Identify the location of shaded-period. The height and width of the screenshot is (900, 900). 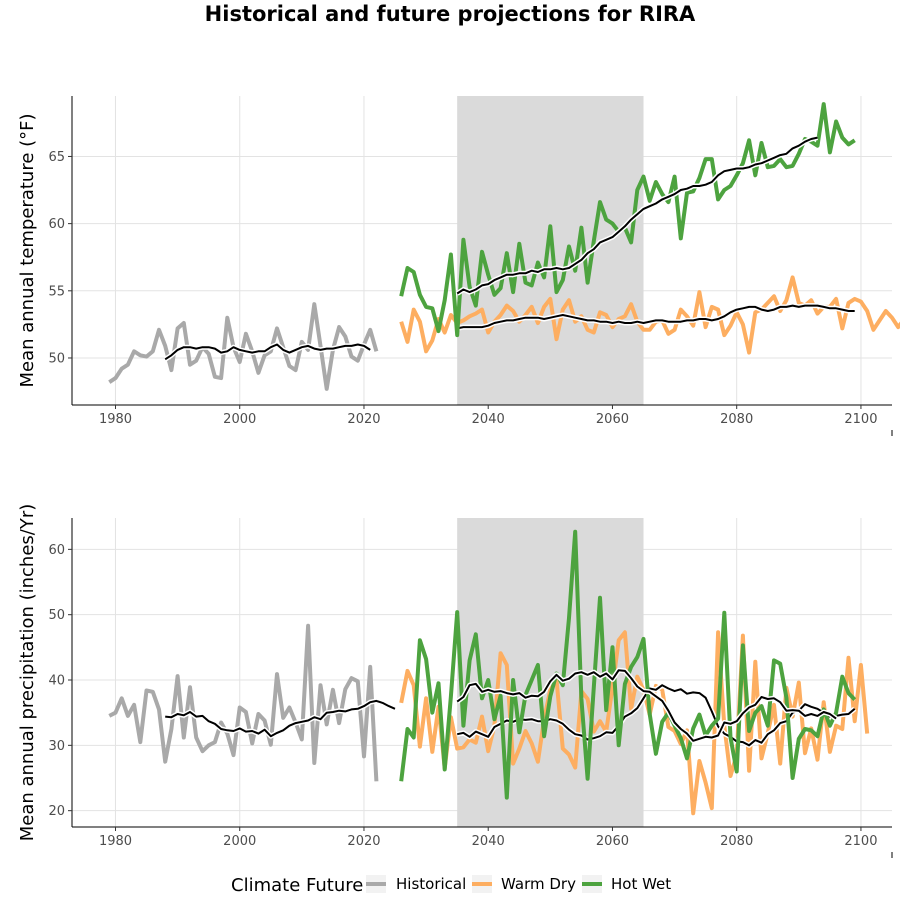
(550, 250).